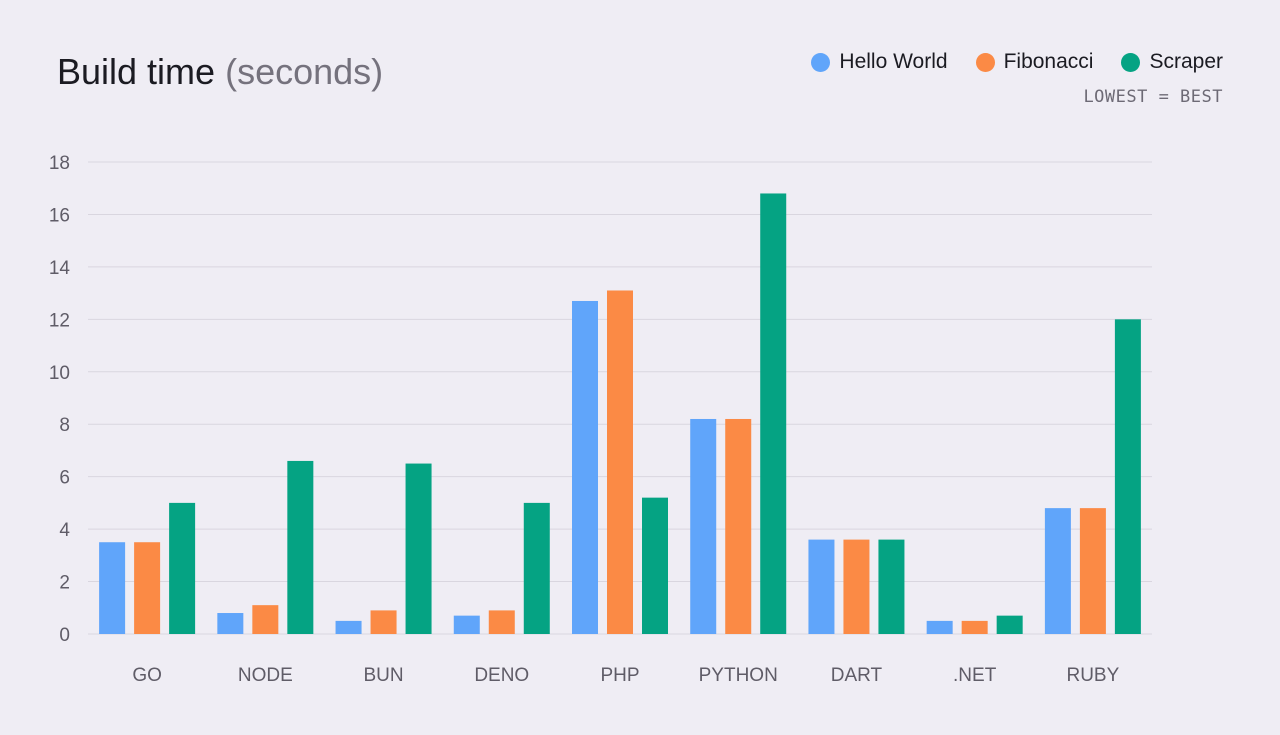  I want to click on y-tick-label: 0, so click(64, 635).